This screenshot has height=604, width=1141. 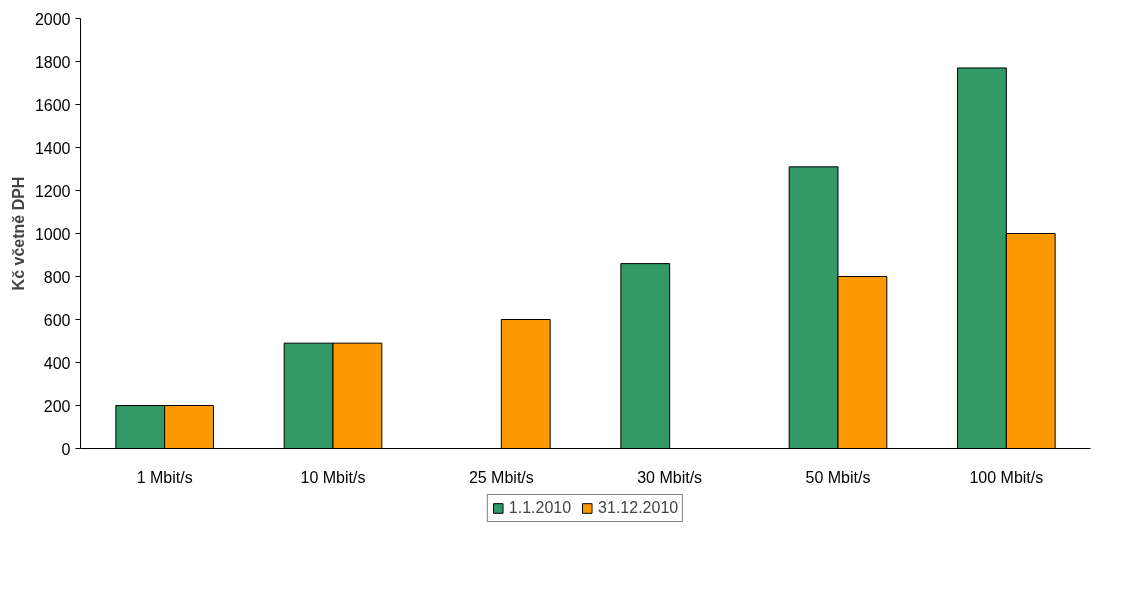 What do you see at coordinates (52, 148) in the screenshot?
I see `y-tick-label: 1400` at bounding box center [52, 148].